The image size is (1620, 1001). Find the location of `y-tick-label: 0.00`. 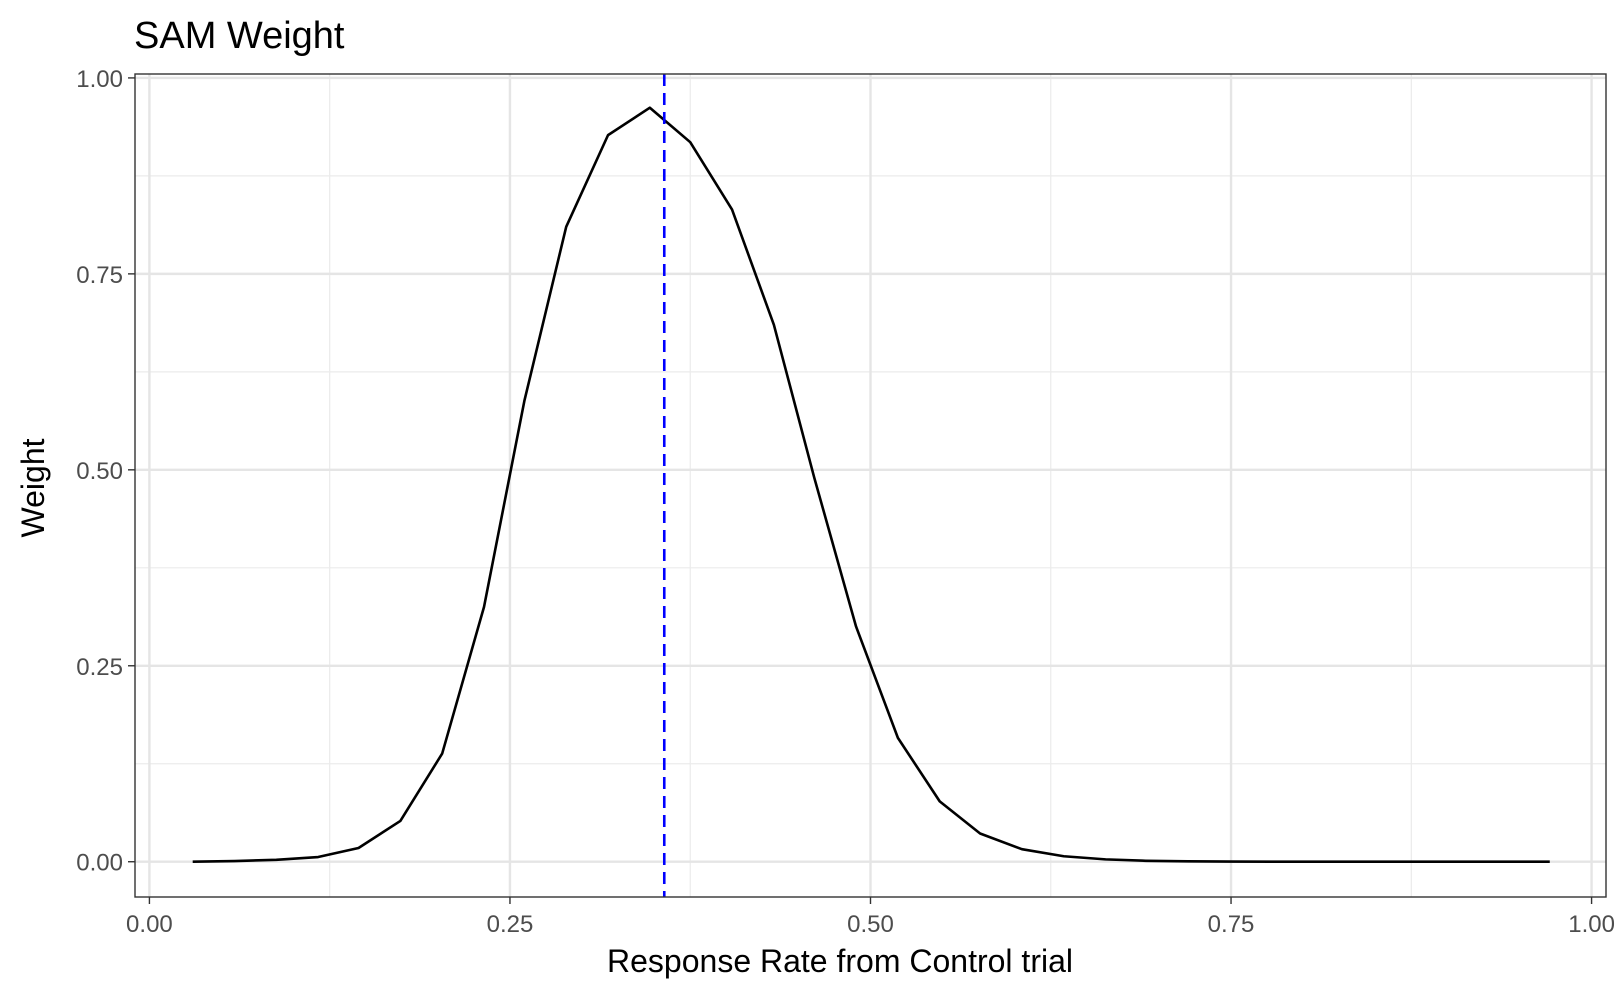

y-tick-label: 0.00 is located at coordinates (99, 863).